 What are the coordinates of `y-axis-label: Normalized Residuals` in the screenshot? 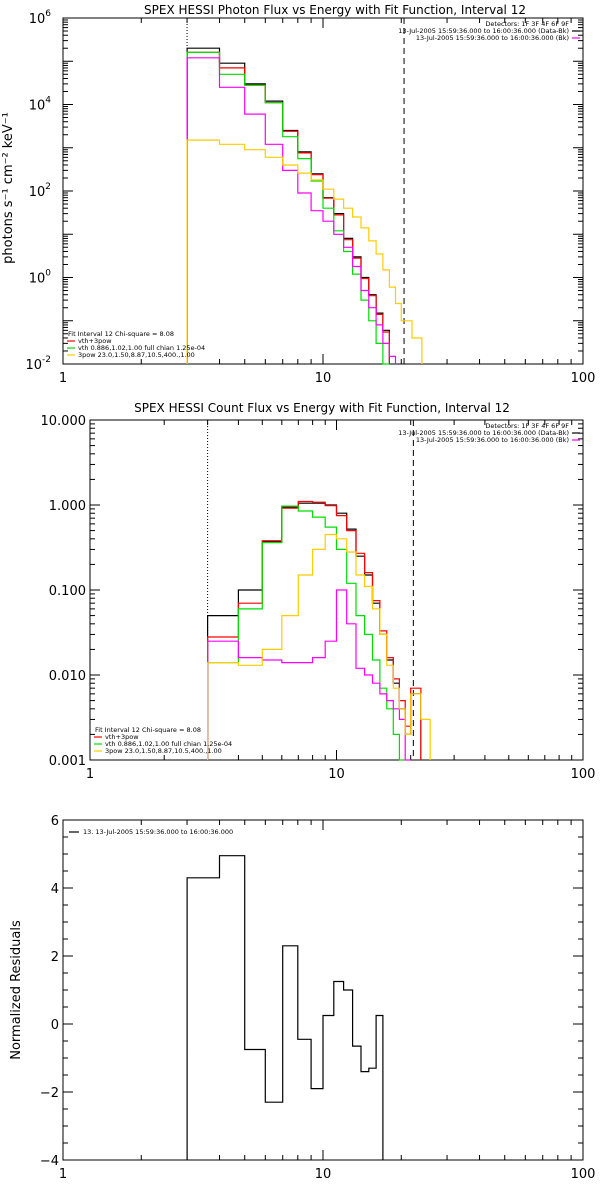 It's located at (16, 990).